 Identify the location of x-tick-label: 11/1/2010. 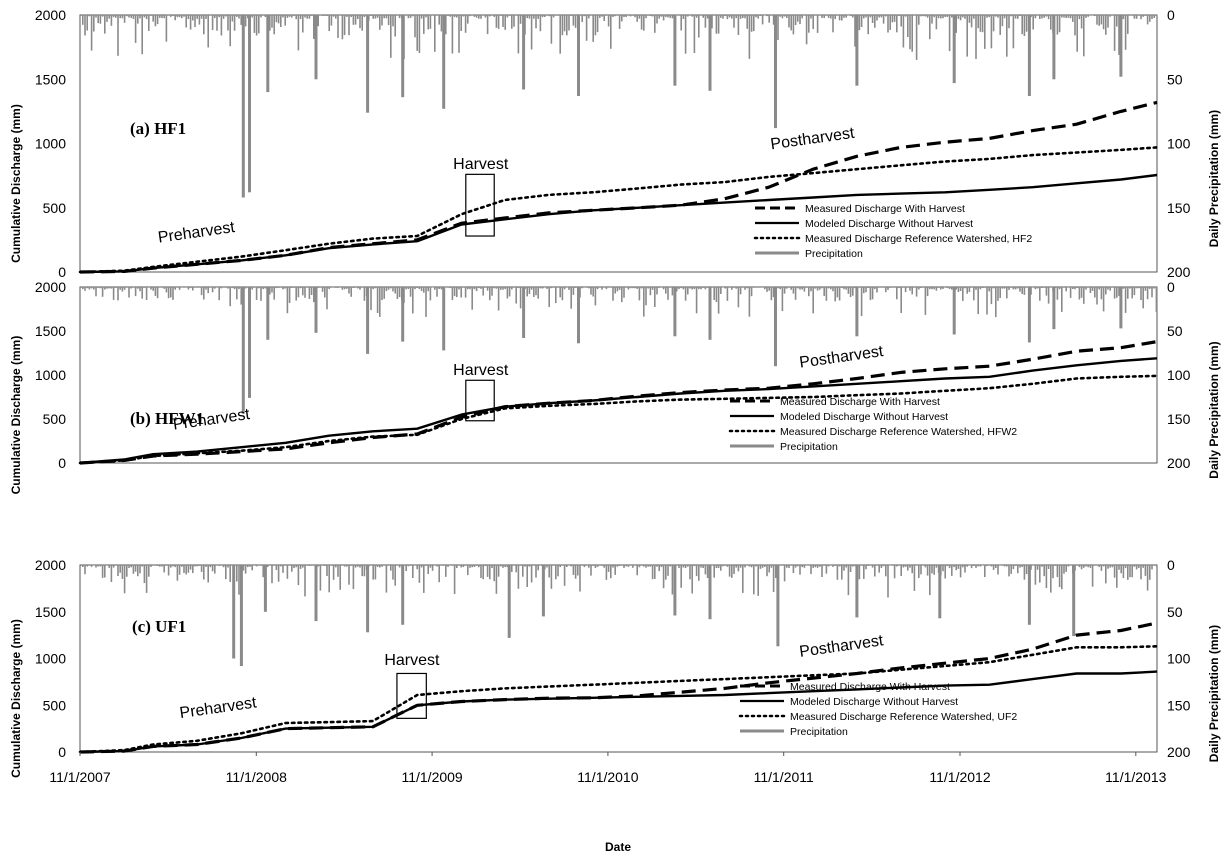
(607, 777).